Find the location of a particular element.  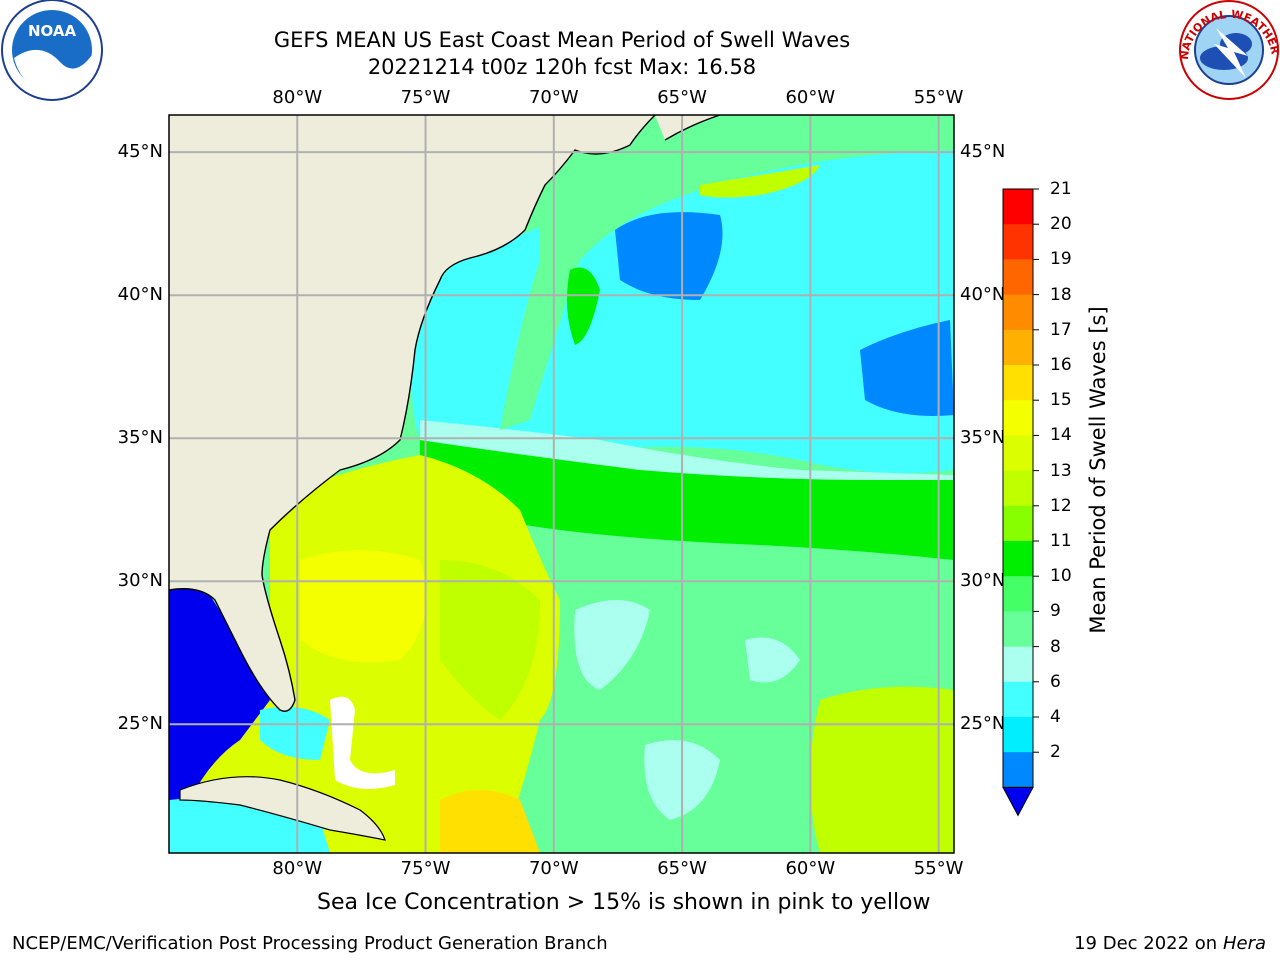

colorbar-tick-label: 12 is located at coordinates (1061, 505).